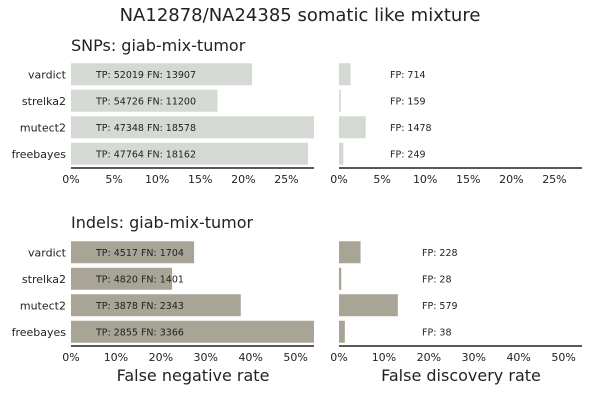  I want to click on bar-label: FP: 228, so click(440, 253).